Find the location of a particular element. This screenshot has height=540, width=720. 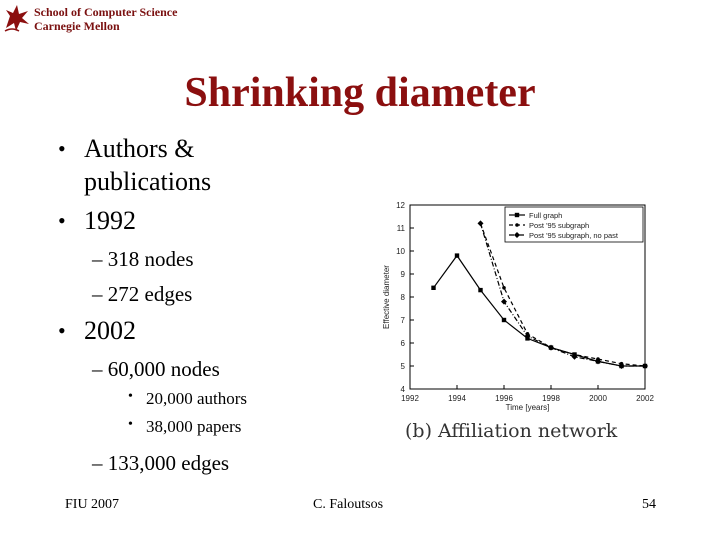

school-line-1: School of Computer Science is located at coordinates (106, 12).